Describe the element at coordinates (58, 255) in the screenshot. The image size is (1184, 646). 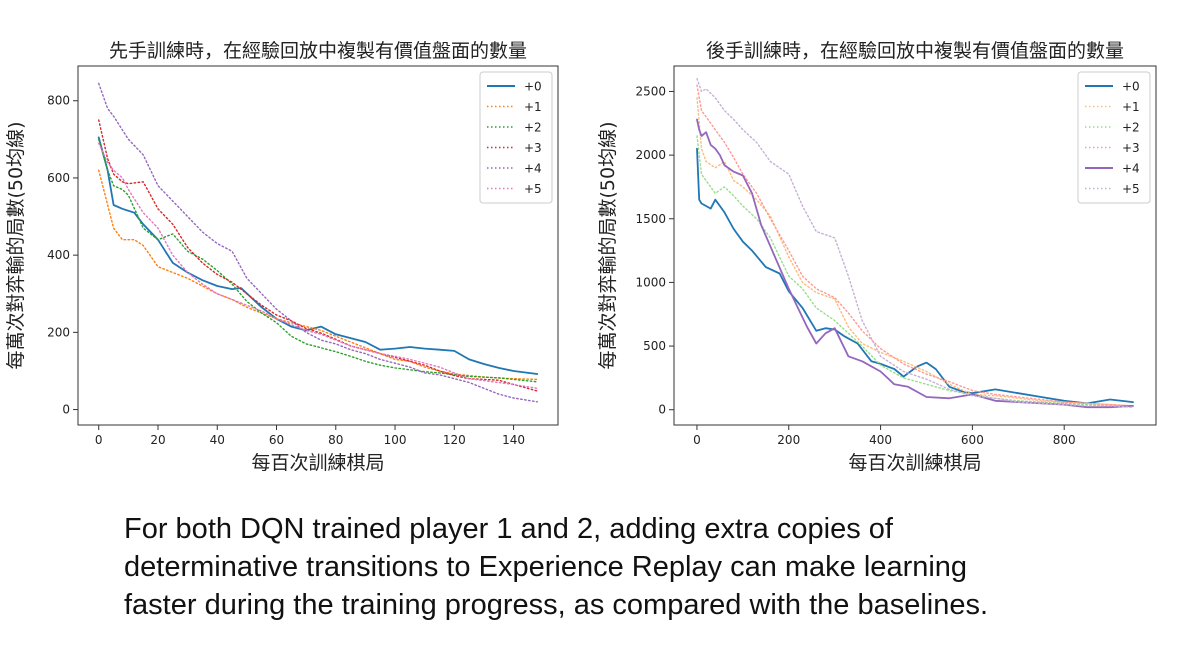
I see `left-y-tick-label: 400` at that location.